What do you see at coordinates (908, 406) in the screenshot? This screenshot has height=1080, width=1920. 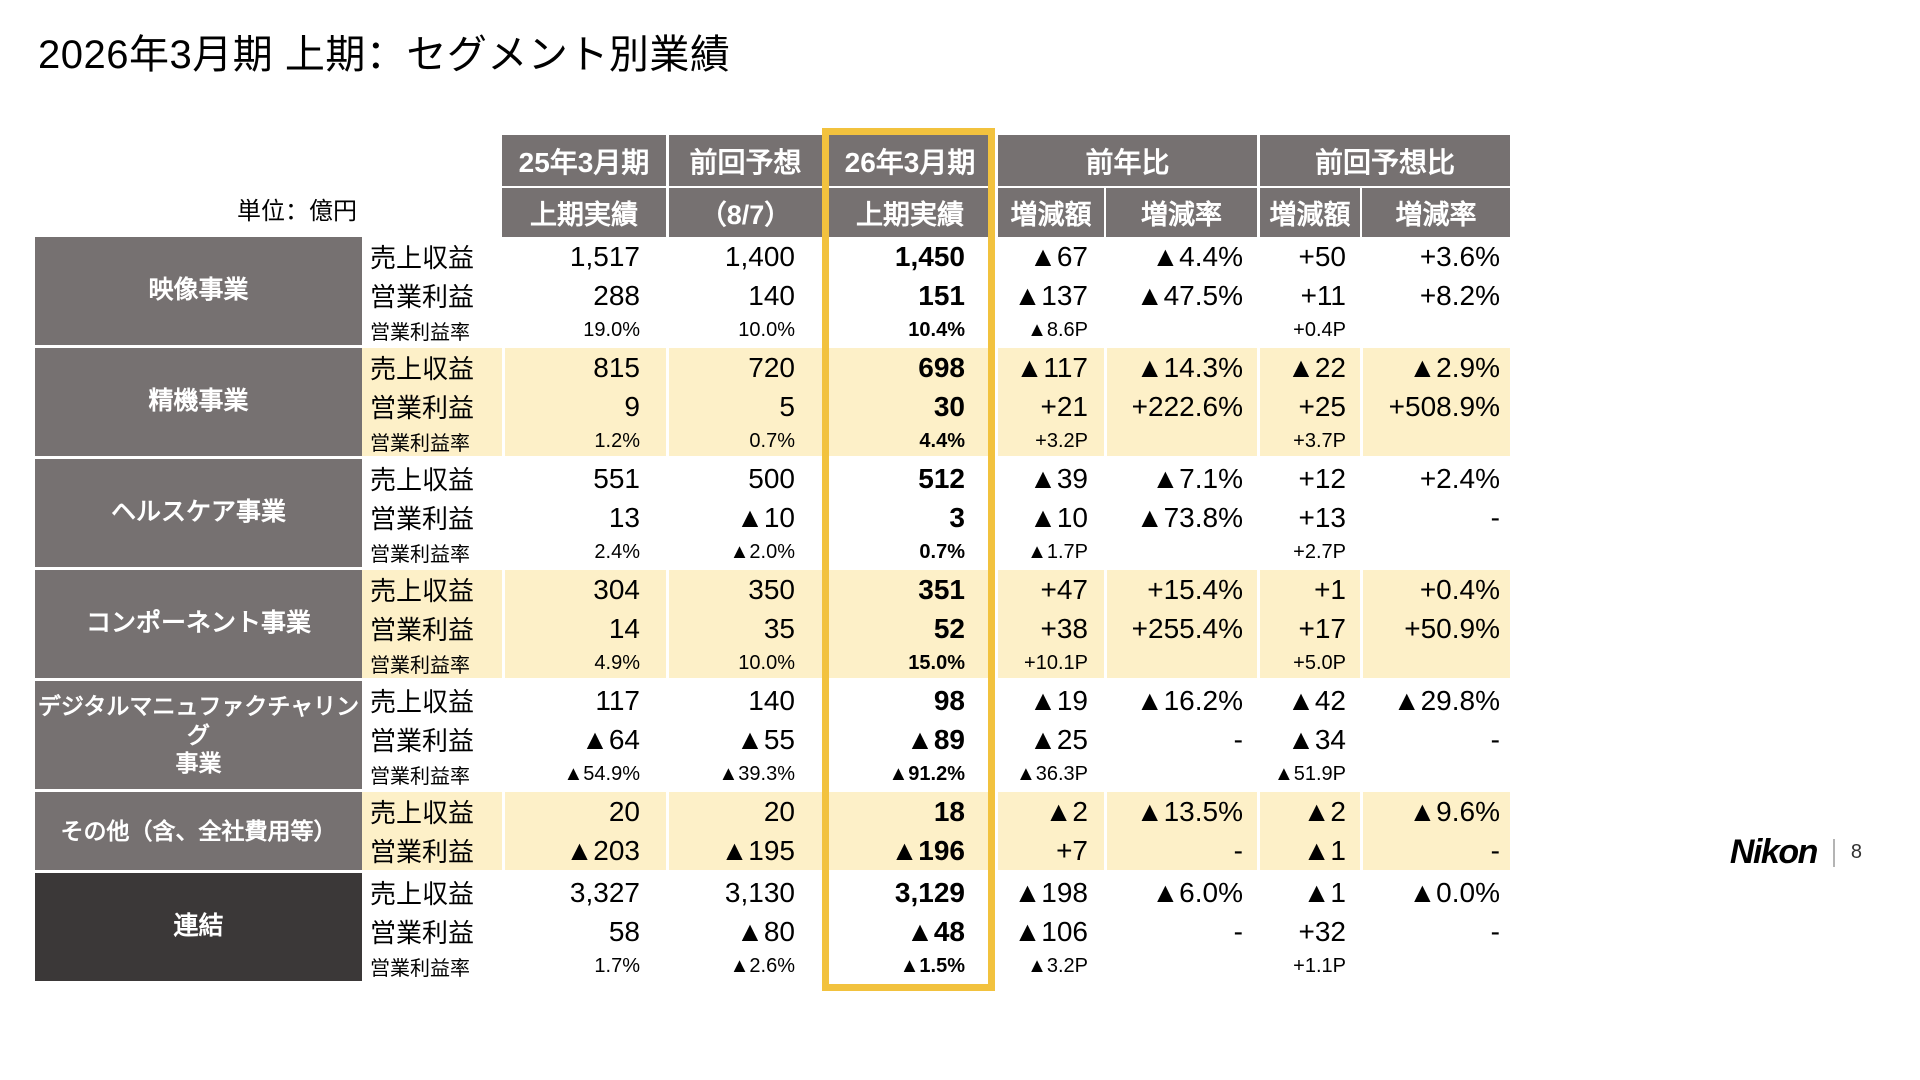 I see `value-cell: 30` at bounding box center [908, 406].